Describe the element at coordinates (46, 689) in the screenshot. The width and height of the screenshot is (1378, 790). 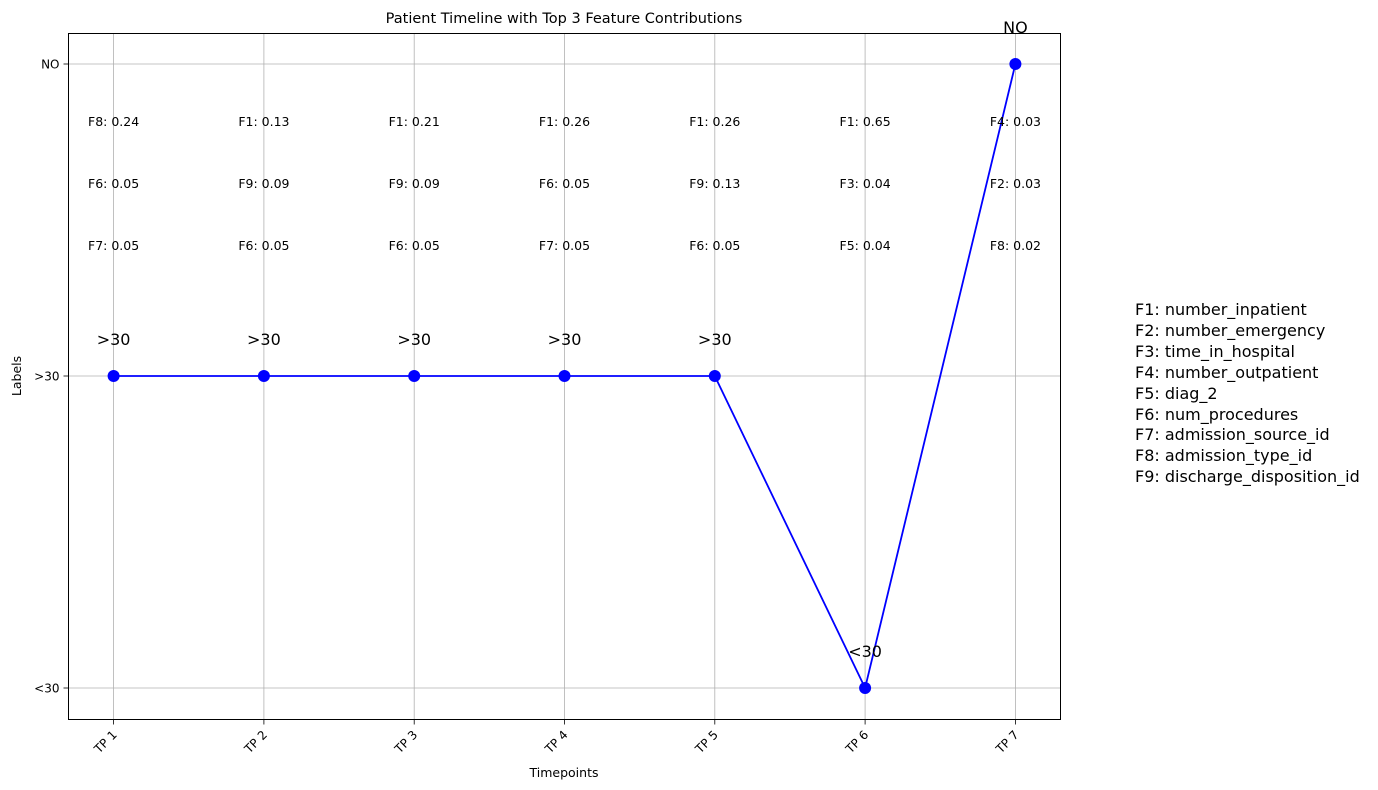
I see `y-tick-label: <30` at that location.